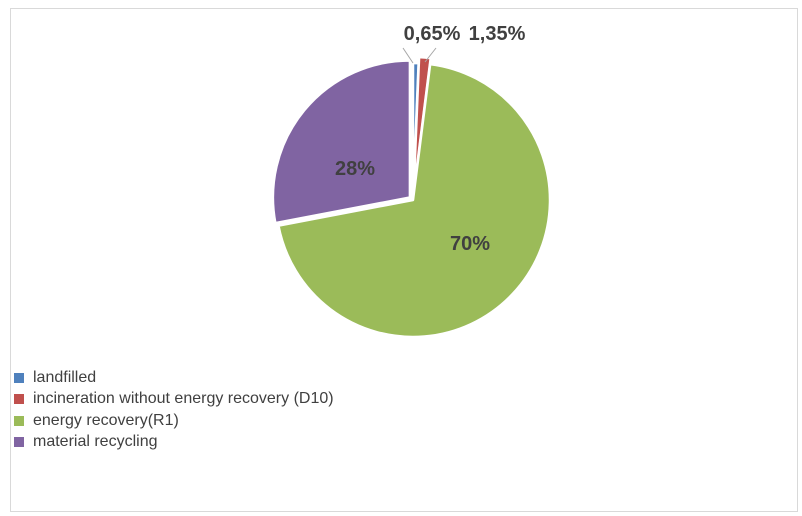 The width and height of the screenshot is (802, 516). Describe the element at coordinates (408, 55) in the screenshot. I see `leader-line-landfilled` at that location.